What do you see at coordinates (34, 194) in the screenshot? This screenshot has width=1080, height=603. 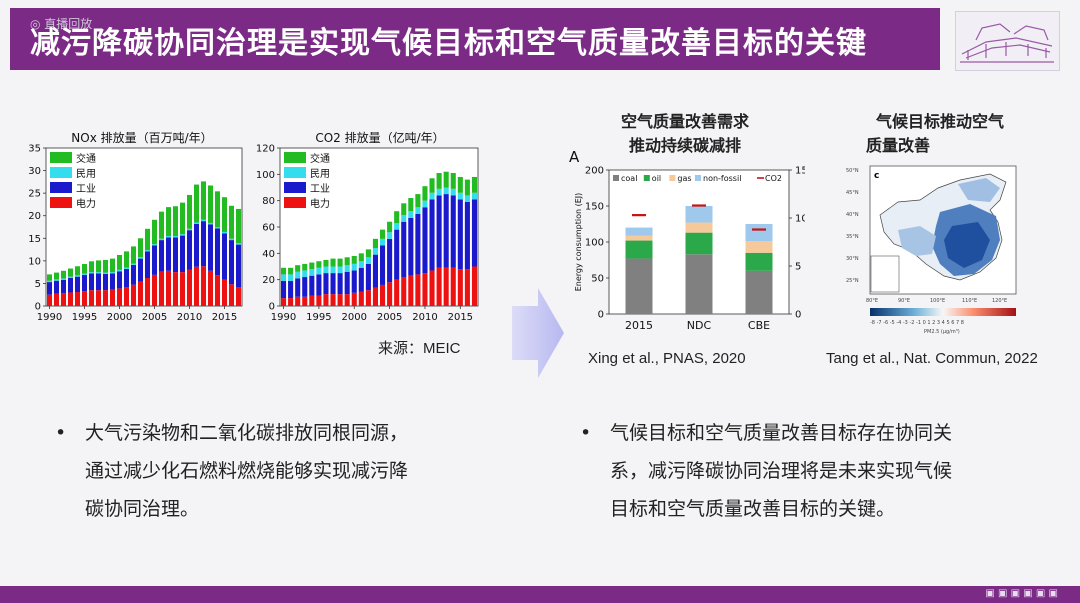 I see `y-tick-label: 25` at bounding box center [34, 194].